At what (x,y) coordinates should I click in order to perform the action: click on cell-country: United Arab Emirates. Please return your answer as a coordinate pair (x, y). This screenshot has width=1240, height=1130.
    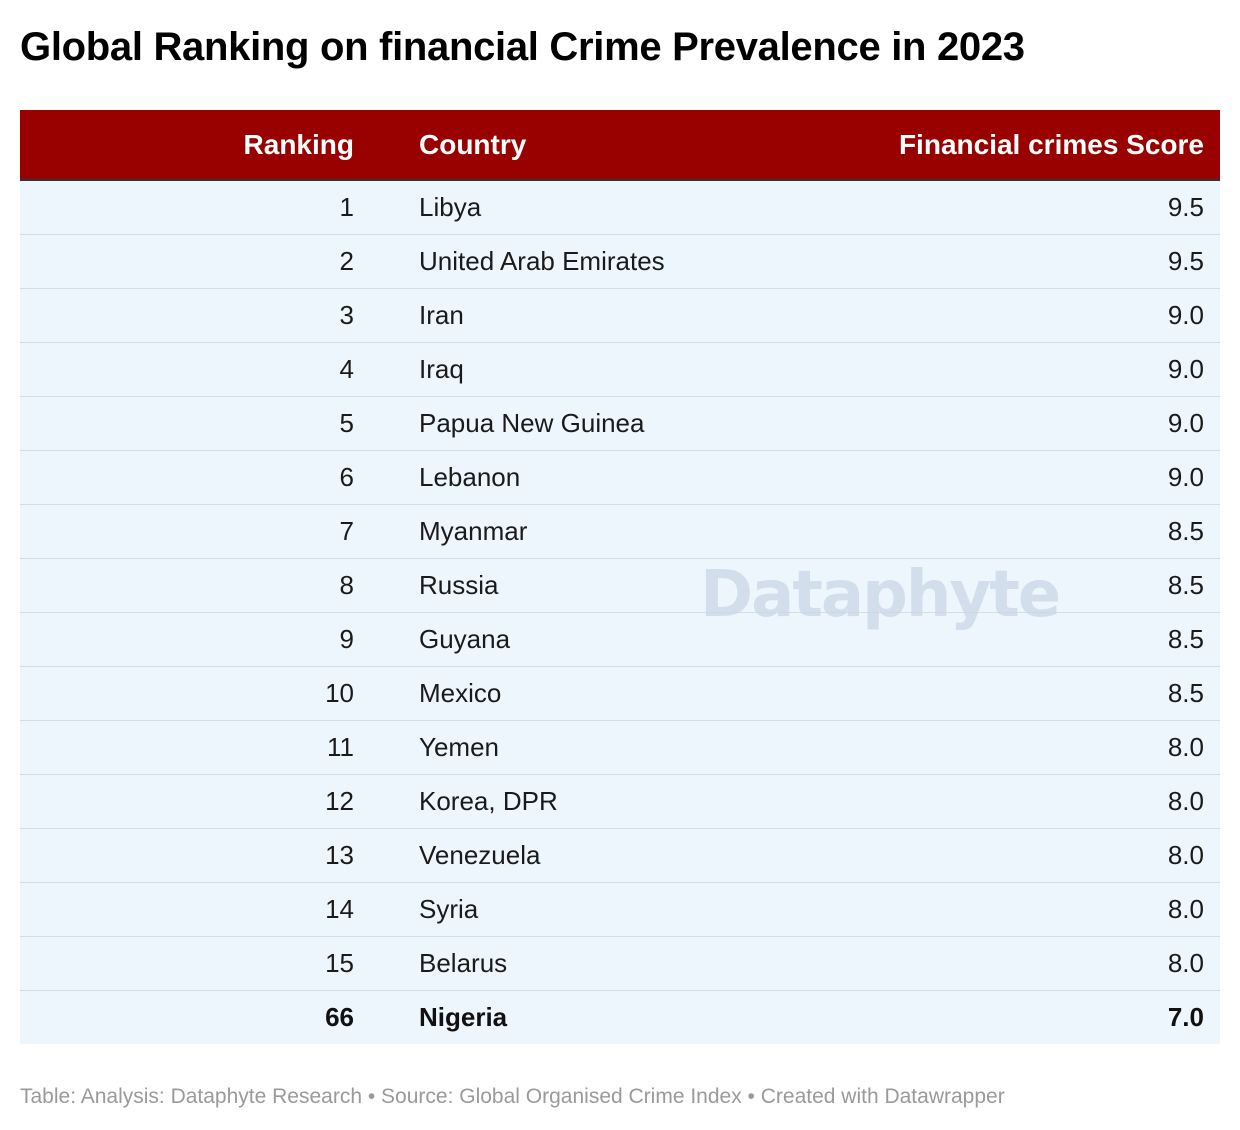
    Looking at the image, I should click on (542, 260).